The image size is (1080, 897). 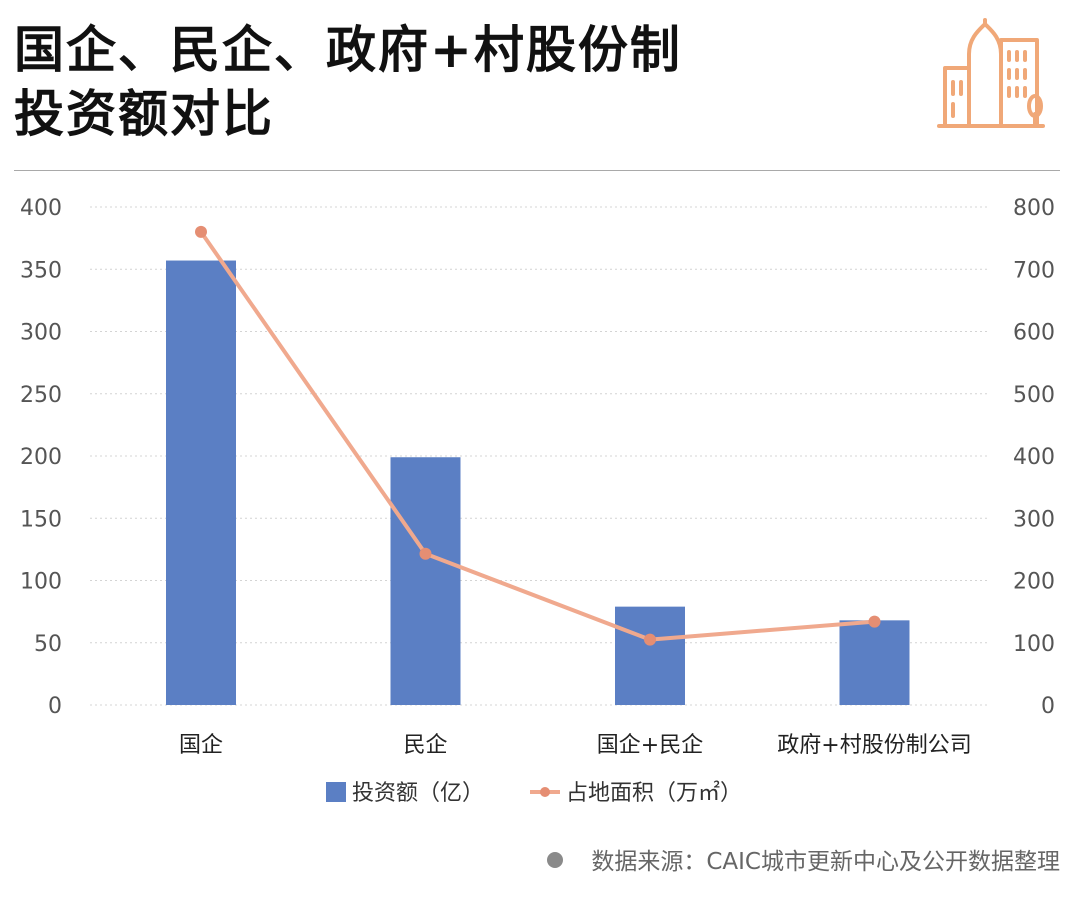 I want to click on chart-title: 国企、民企、政府+村股份制 投资额对比, so click(x=424, y=82).